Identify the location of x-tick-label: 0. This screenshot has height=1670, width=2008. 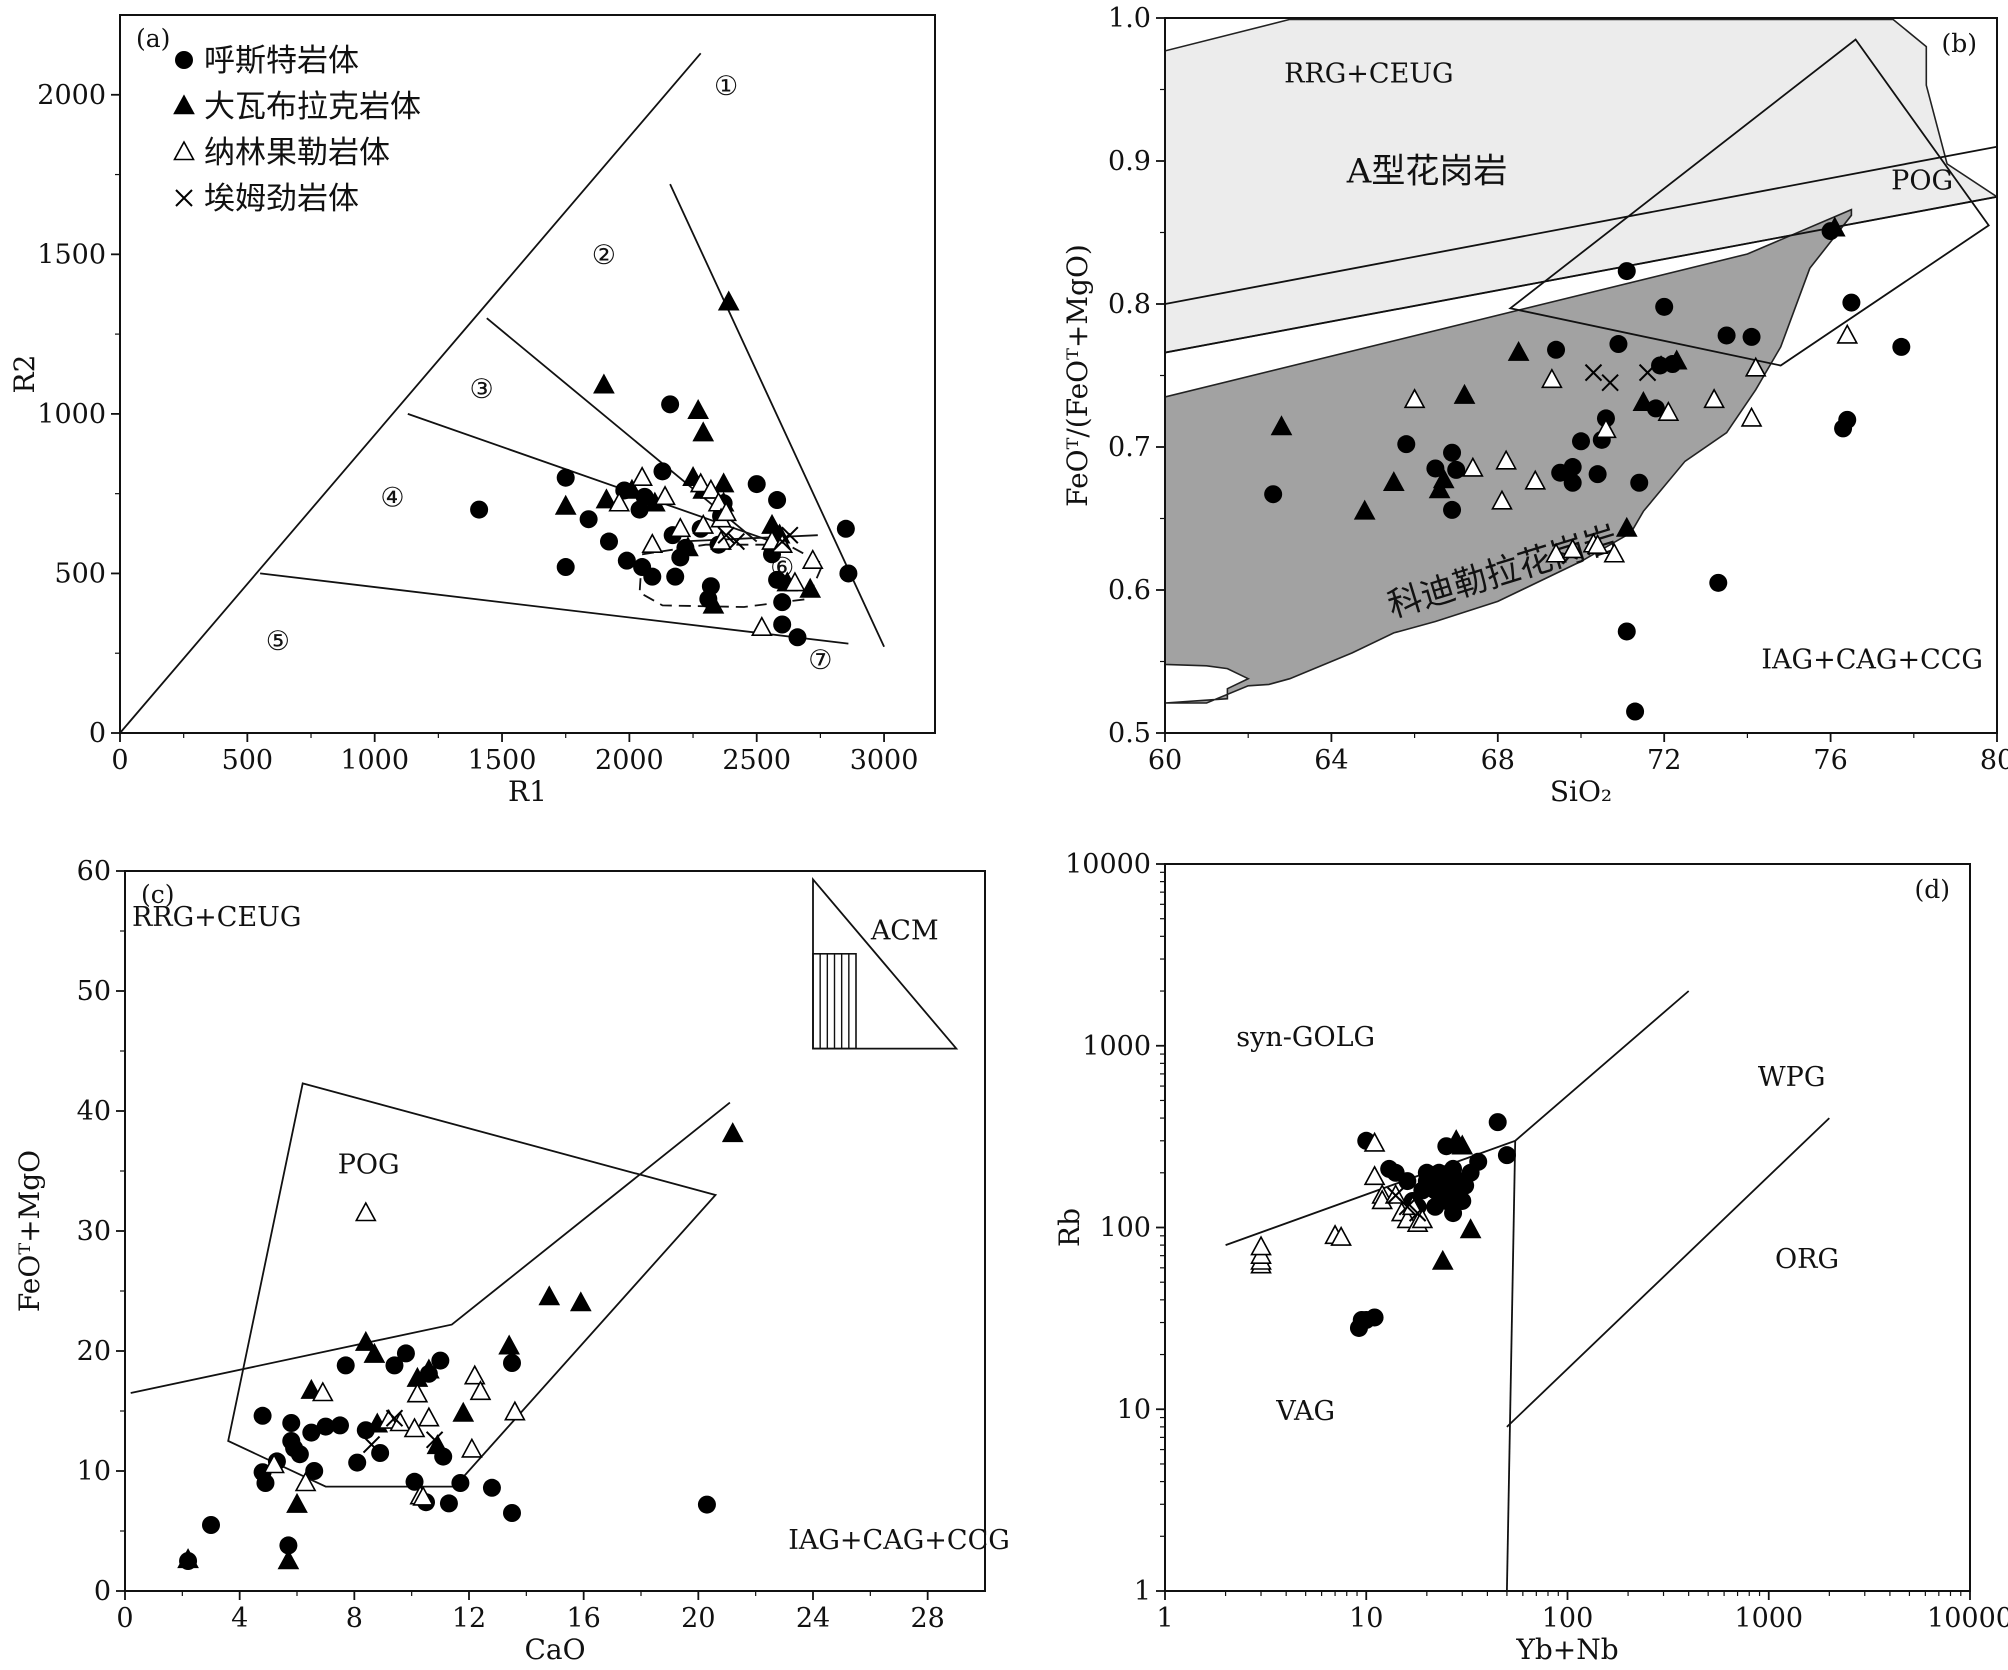
(124, 1618).